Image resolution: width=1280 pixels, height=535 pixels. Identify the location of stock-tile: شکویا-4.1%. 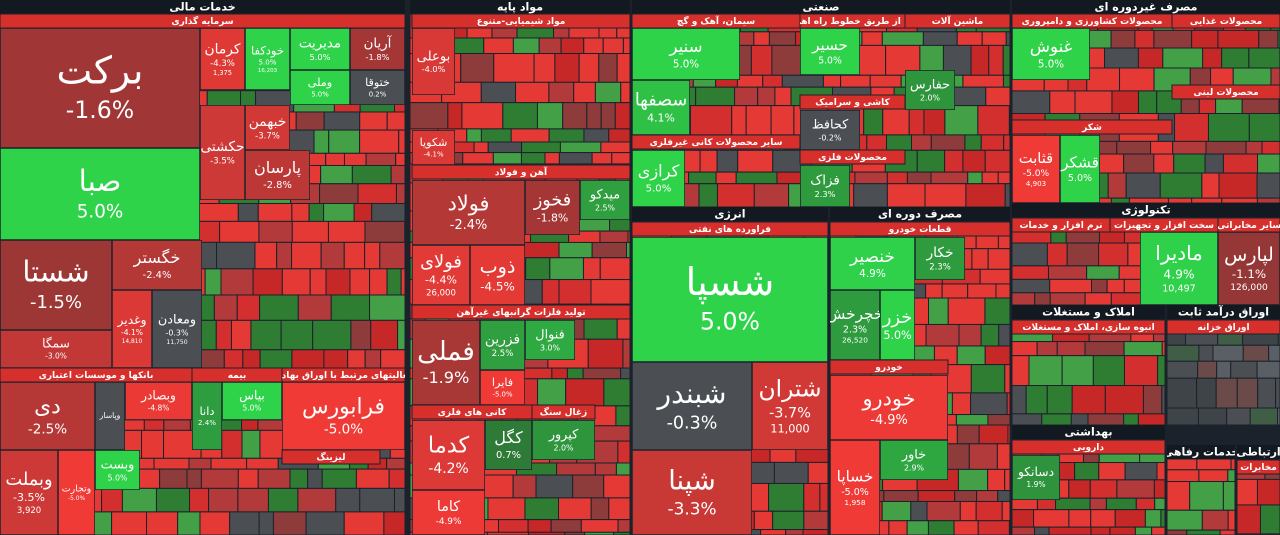
(433, 147).